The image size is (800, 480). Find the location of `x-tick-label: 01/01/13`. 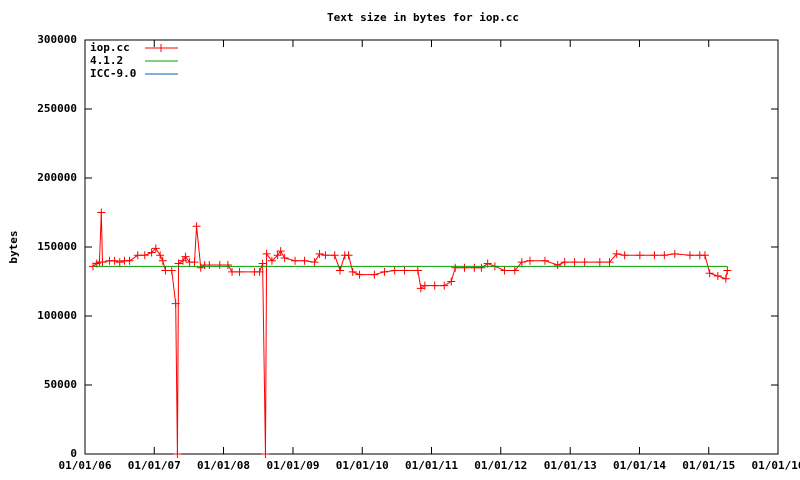

x-tick-label: 01/01/13 is located at coordinates (570, 465).